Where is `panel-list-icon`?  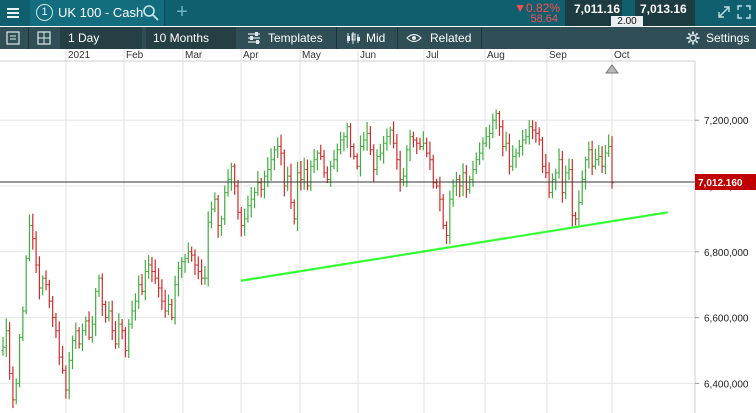 panel-list-icon is located at coordinates (13, 38).